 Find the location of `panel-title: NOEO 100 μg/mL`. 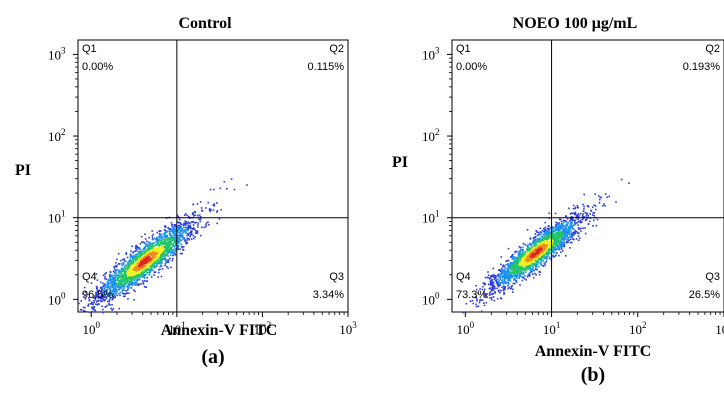

panel-title: NOEO 100 μg/mL is located at coordinates (575, 23).